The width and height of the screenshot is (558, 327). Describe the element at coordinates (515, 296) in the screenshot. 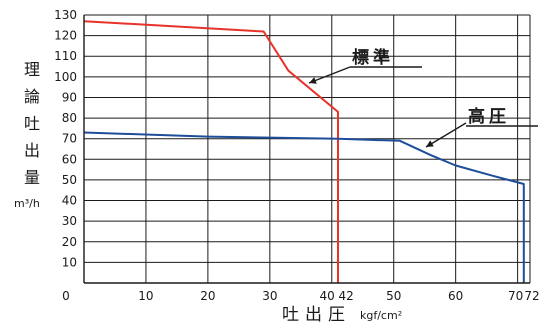

I see `x-tick-label: 70` at that location.